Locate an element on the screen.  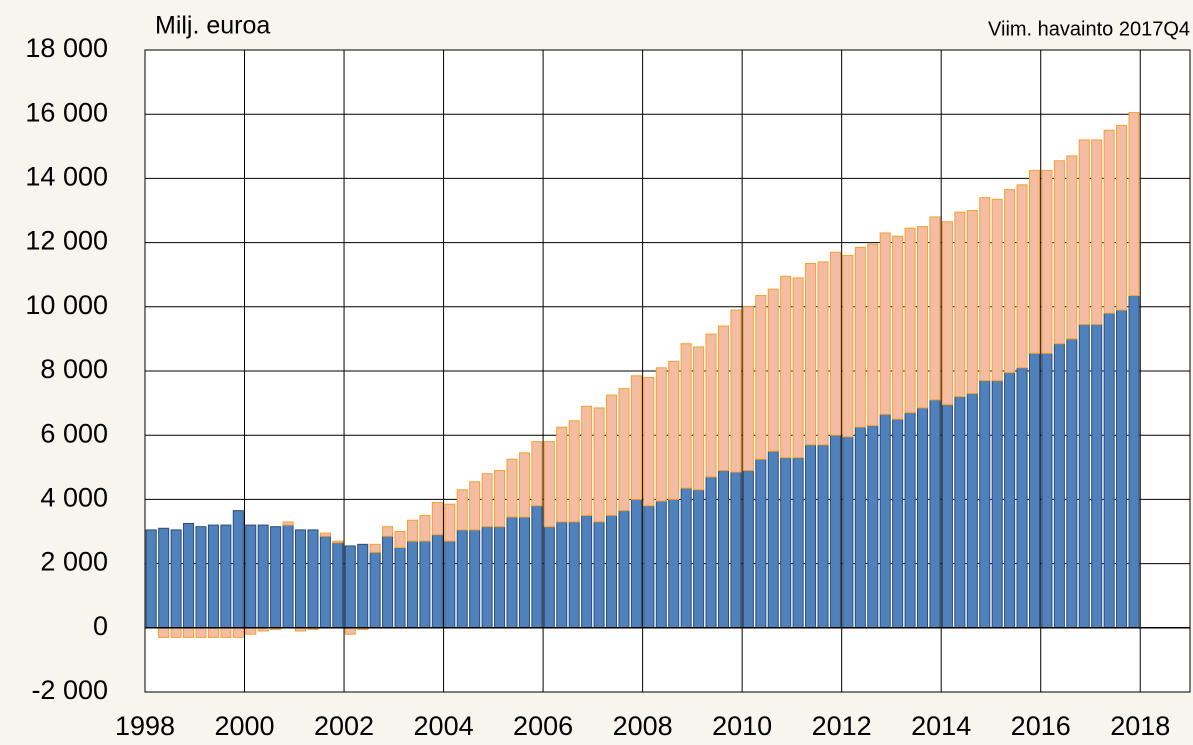
x-tick-label: 2008 is located at coordinates (643, 726).